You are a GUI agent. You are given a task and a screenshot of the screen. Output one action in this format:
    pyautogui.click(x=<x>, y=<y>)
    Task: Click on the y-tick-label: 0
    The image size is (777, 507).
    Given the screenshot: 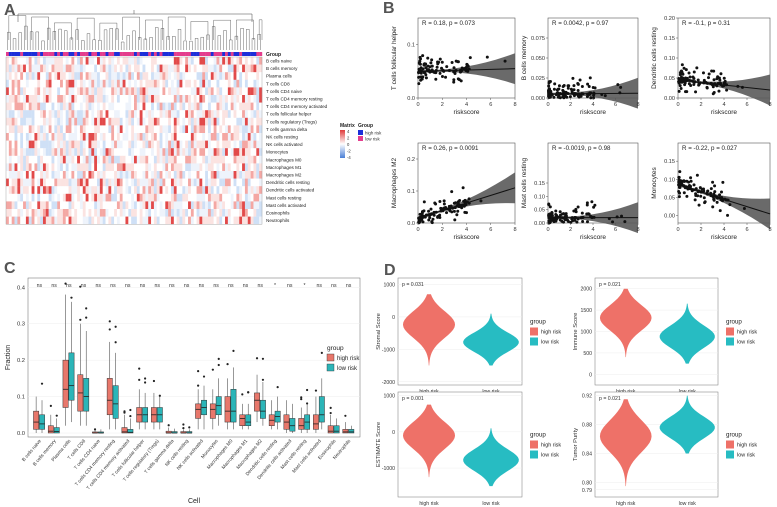 What is the action you would take?
    pyautogui.click(x=590, y=375)
    